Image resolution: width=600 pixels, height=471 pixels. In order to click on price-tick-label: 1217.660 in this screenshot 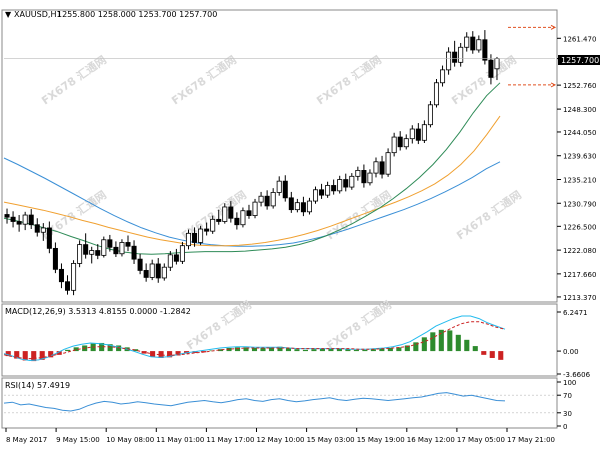, I will do `click(579, 275)`.